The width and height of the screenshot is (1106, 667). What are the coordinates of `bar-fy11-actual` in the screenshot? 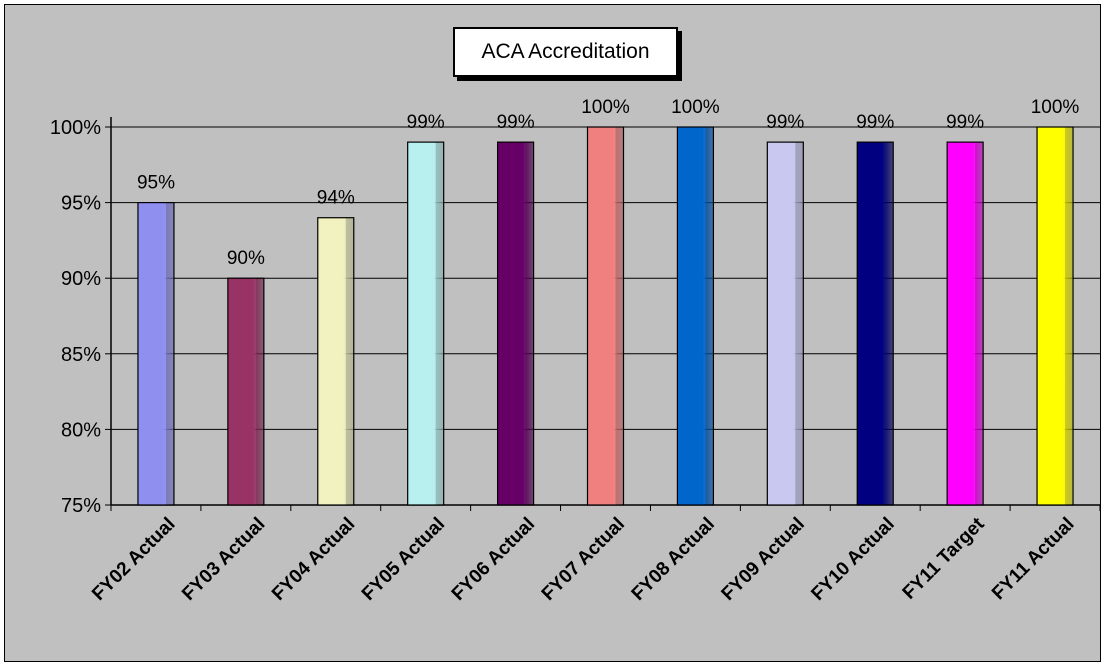 It's located at (1055, 316).